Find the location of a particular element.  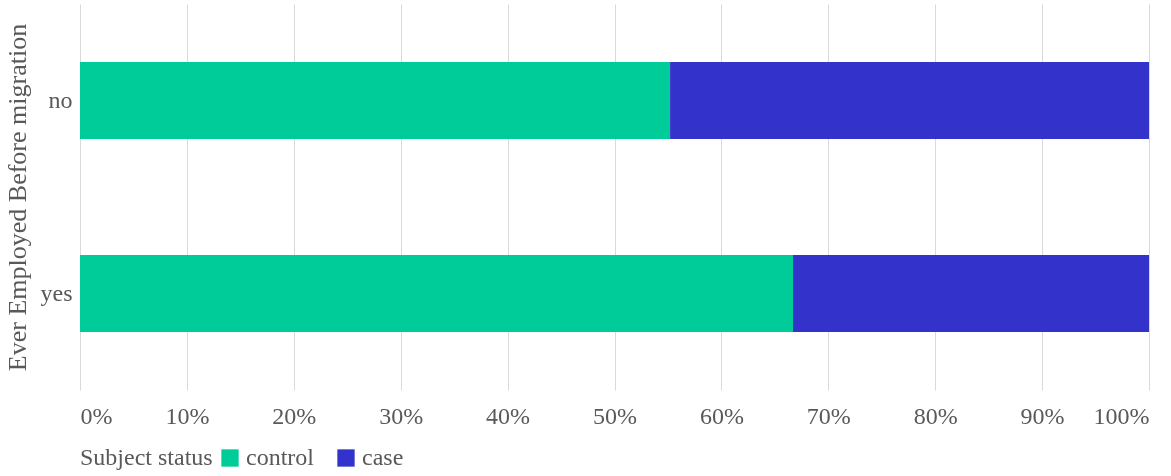

x-tick-label: 90% is located at coordinates (1042, 415).